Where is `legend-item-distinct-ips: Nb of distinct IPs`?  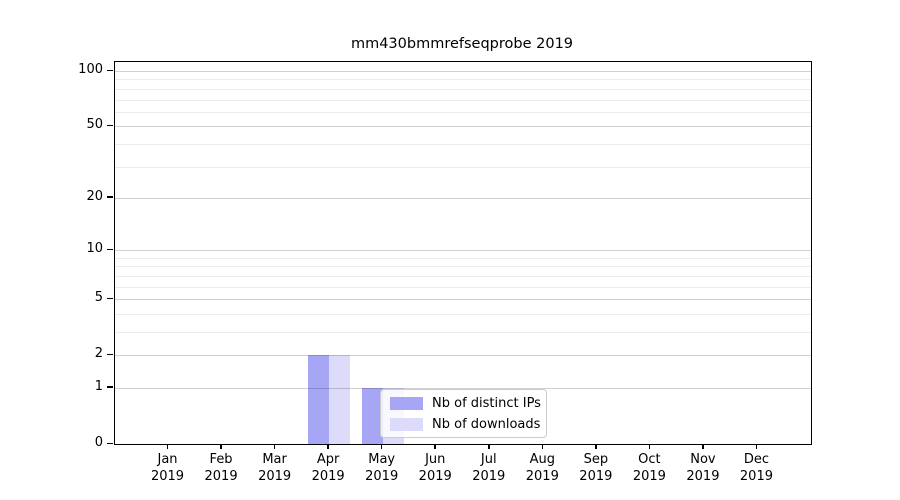
legend-item-distinct-ips: Nb of distinct IPs is located at coordinates (465, 403).